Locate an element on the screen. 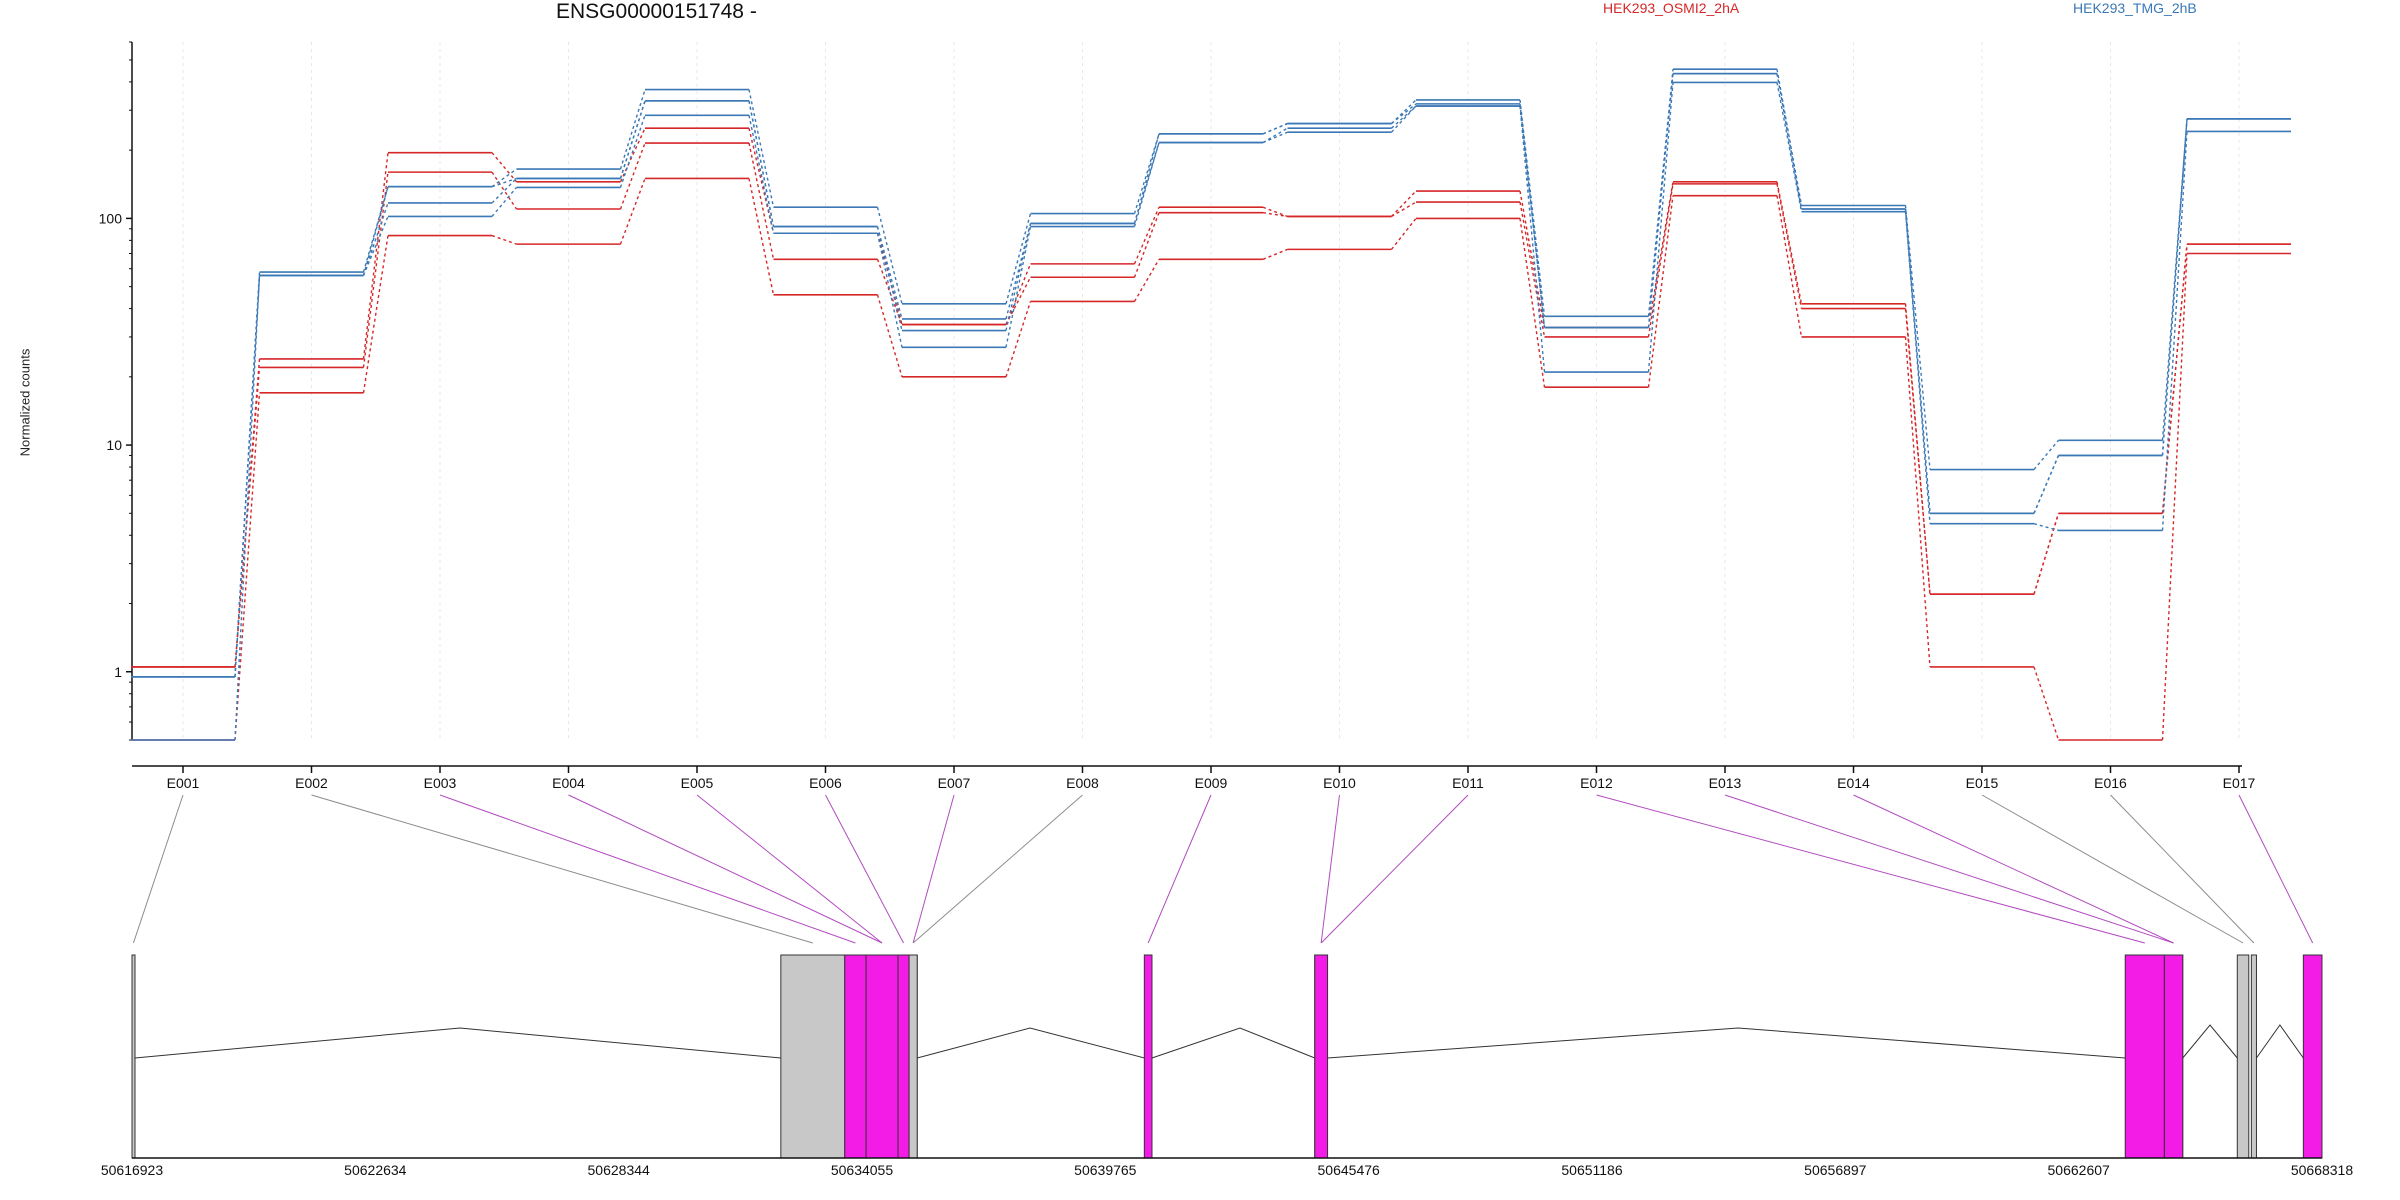  exon-link-E017 is located at coordinates (2276, 869).